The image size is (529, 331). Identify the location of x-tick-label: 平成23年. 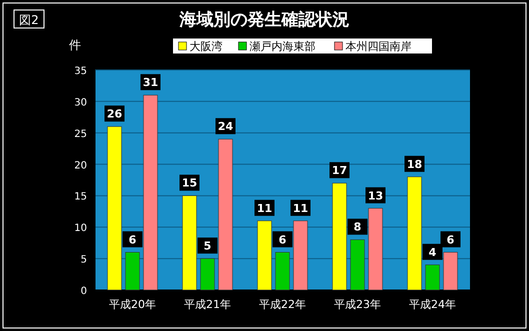
(357, 304).